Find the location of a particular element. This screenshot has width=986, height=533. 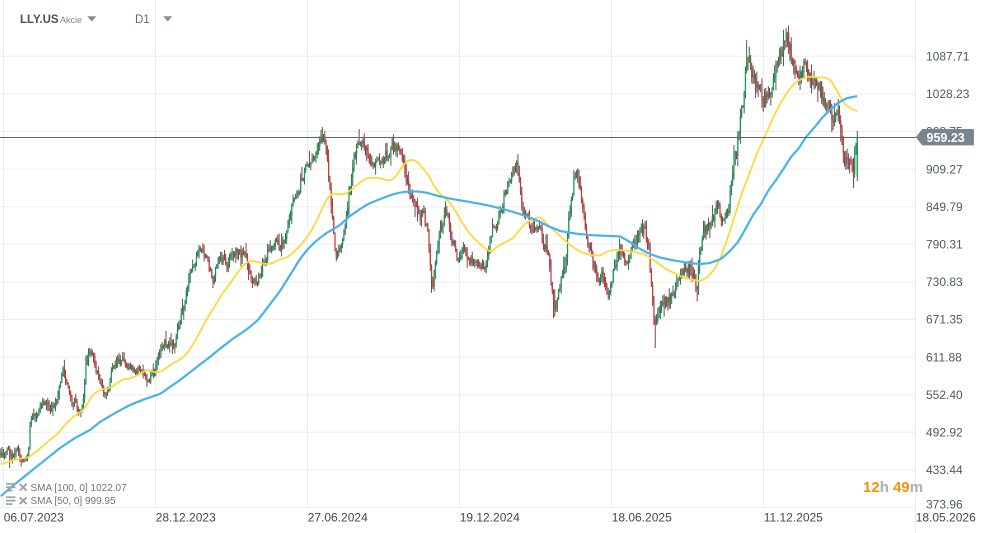

svg-text: 19.12.2024 is located at coordinates (490, 517).